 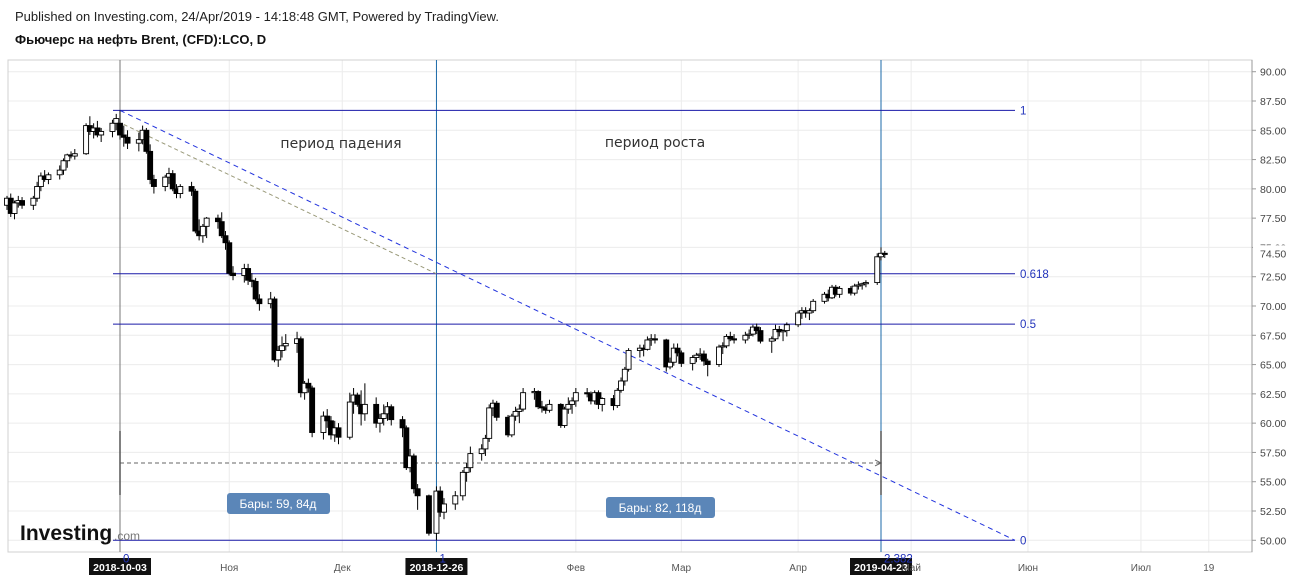 What do you see at coordinates (1209, 568) in the screenshot?
I see `x-tick-label: 19` at bounding box center [1209, 568].